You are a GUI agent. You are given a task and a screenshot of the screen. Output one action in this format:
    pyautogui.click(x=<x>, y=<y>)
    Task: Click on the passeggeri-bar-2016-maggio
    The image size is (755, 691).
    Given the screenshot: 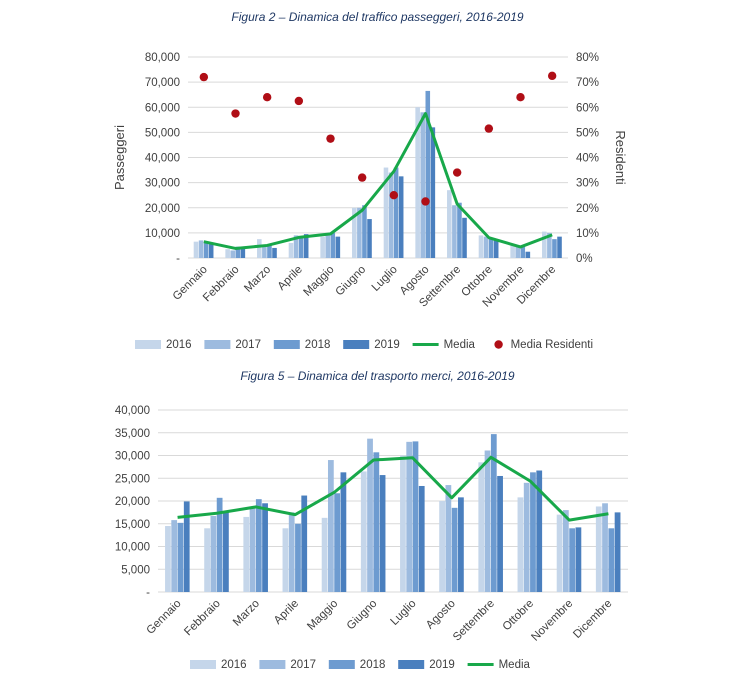 What is the action you would take?
    pyautogui.click(x=322, y=247)
    